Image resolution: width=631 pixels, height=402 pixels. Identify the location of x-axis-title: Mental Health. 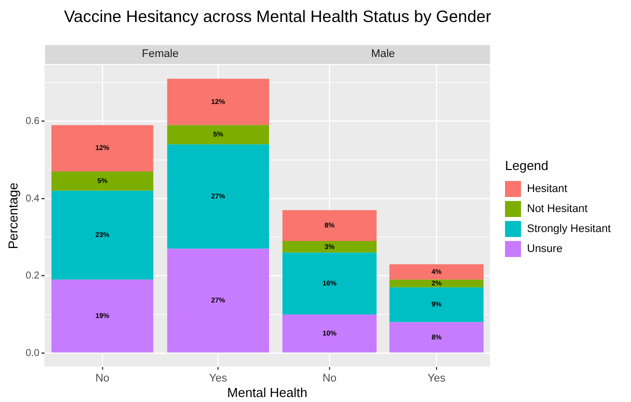
(267, 392).